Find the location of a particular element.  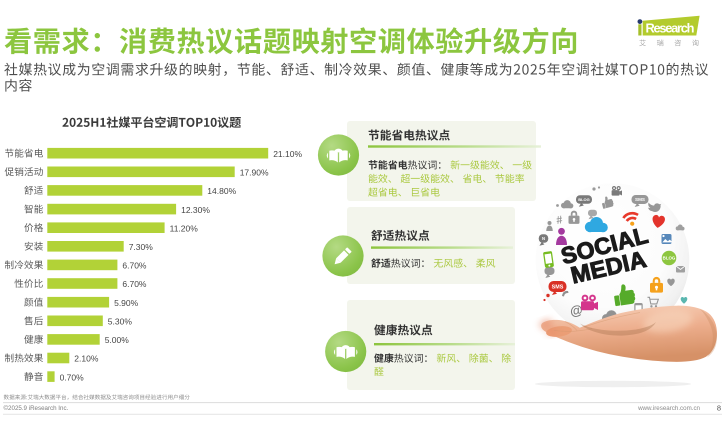

svg-text: ©2025.9 iResearch Inc. is located at coordinates (36, 408).